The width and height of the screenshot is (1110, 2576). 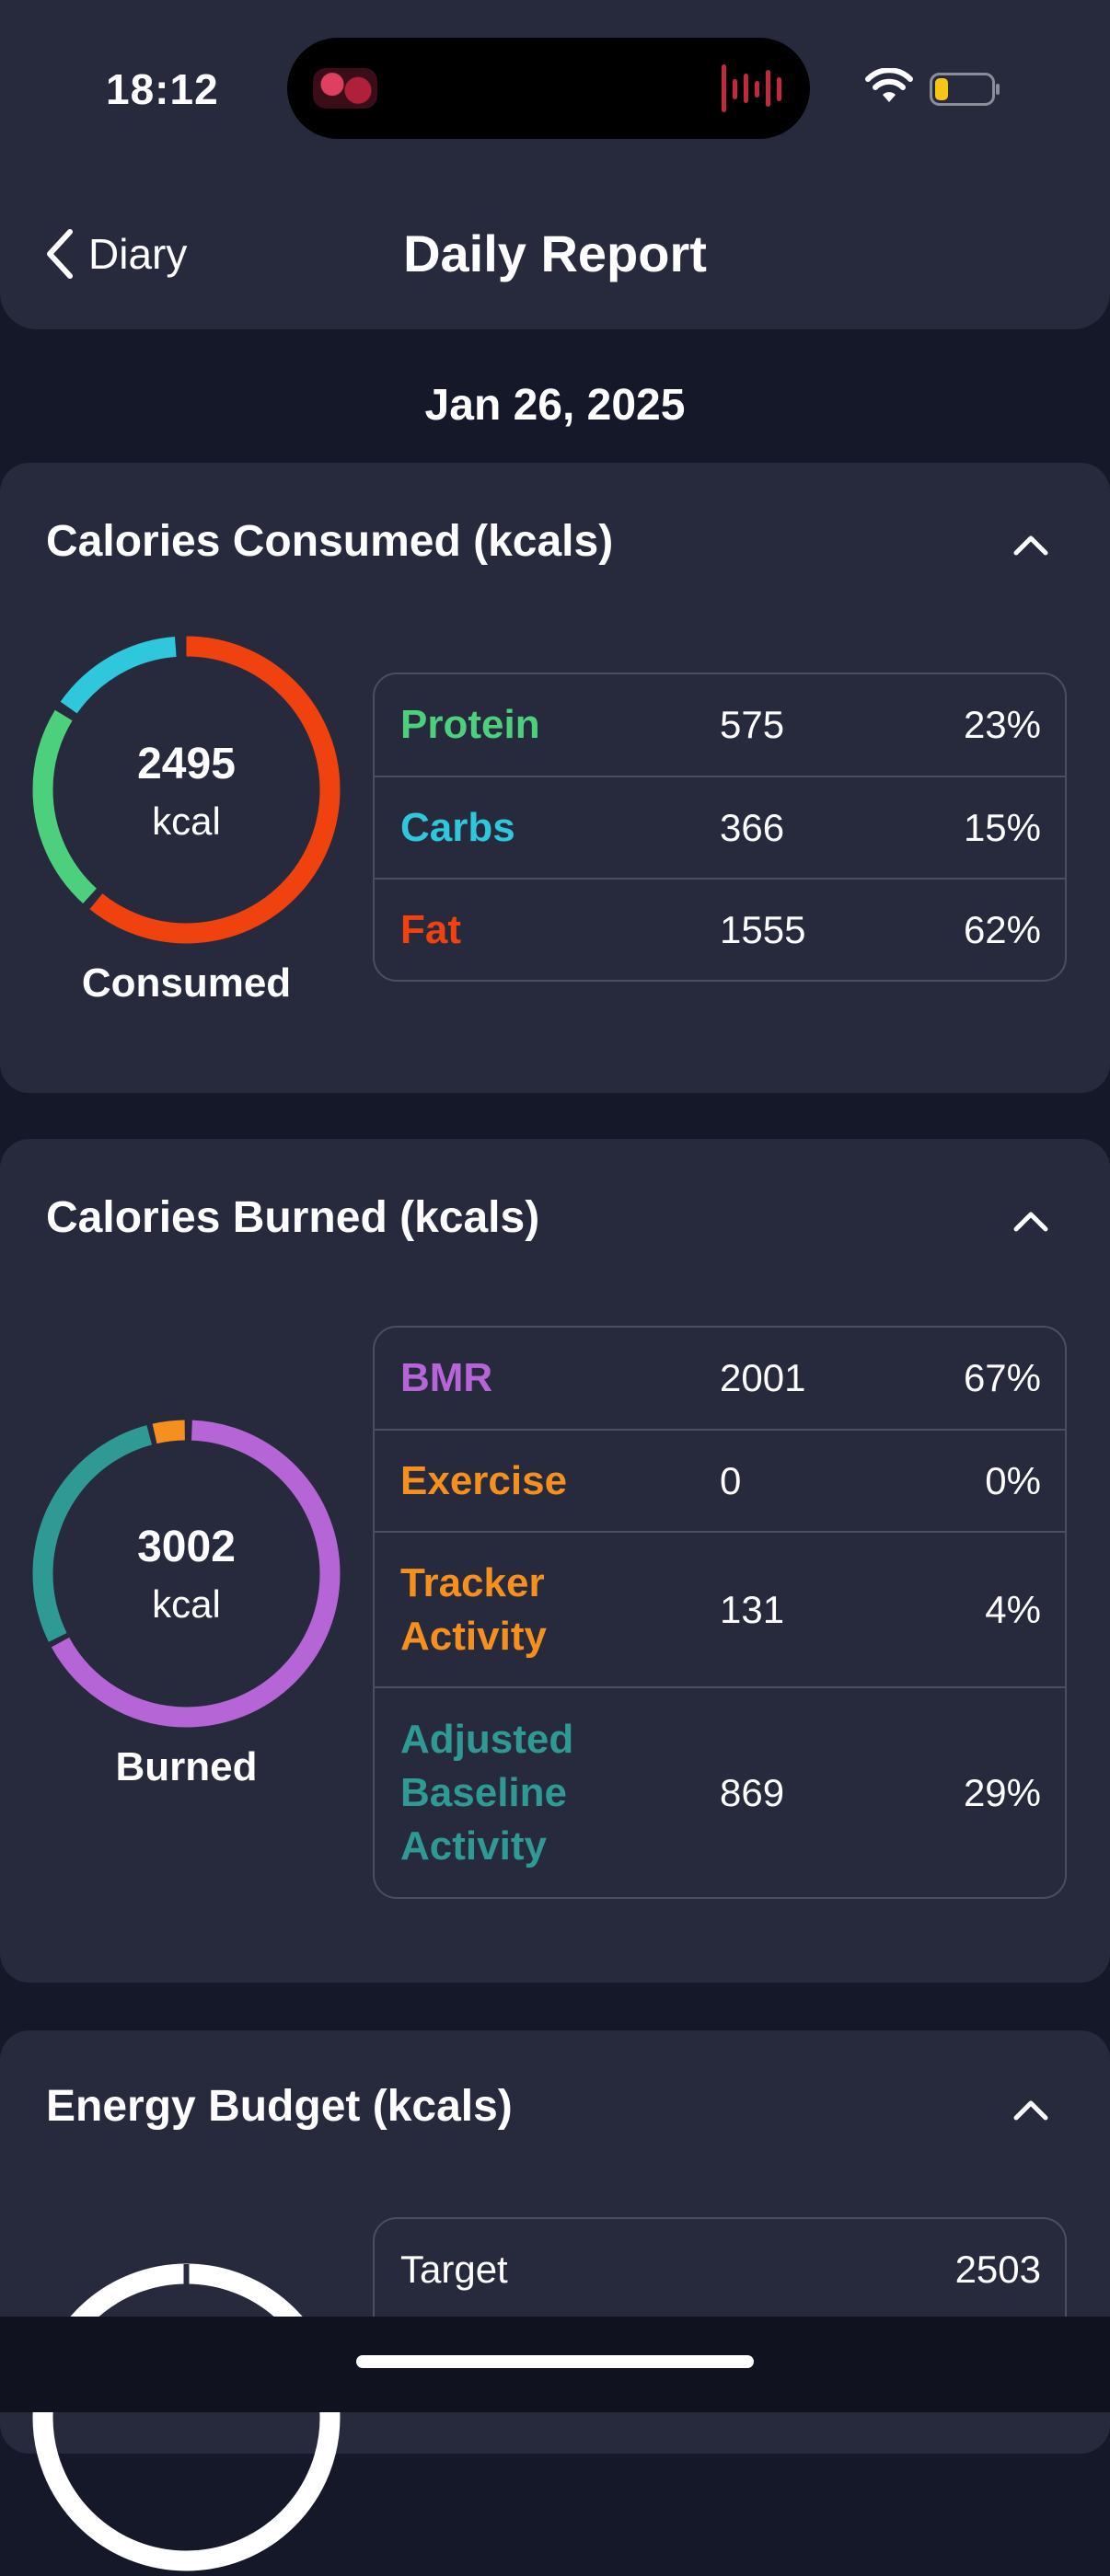 I want to click on burn-source-name: Adjusted Baseline Activity, so click(x=487, y=1792).